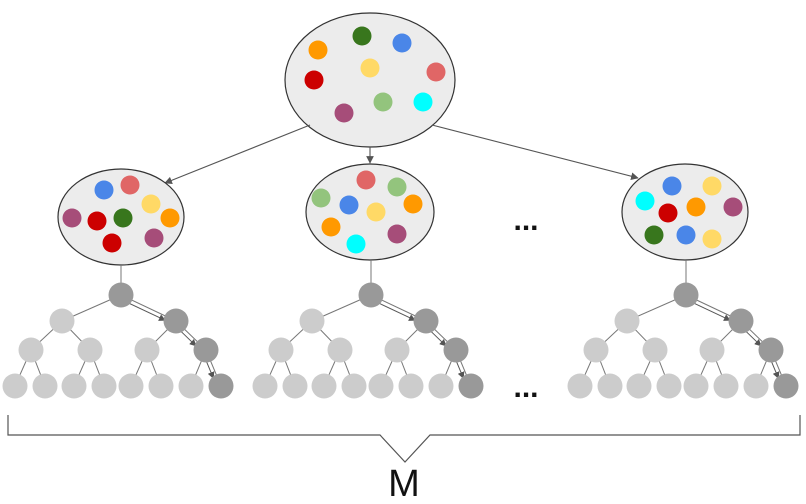 The image size is (806, 504). I want to click on bootstrap-arrows, so click(401, 154).